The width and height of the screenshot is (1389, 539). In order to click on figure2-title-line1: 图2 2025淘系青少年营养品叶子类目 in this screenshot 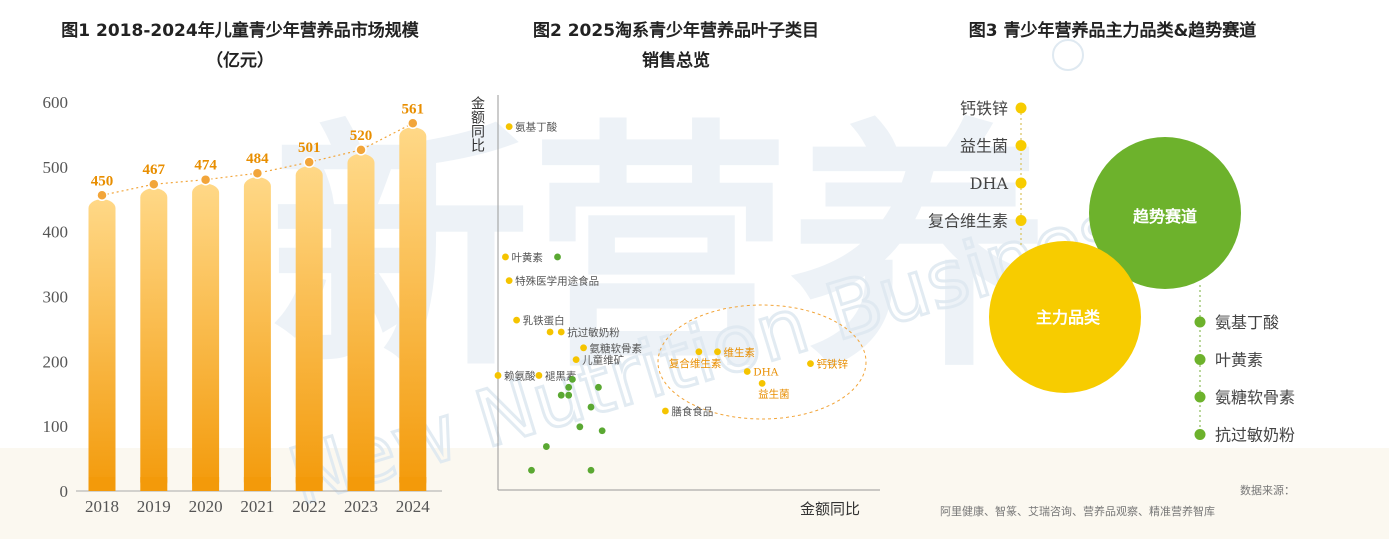, I will do `click(676, 31)`.